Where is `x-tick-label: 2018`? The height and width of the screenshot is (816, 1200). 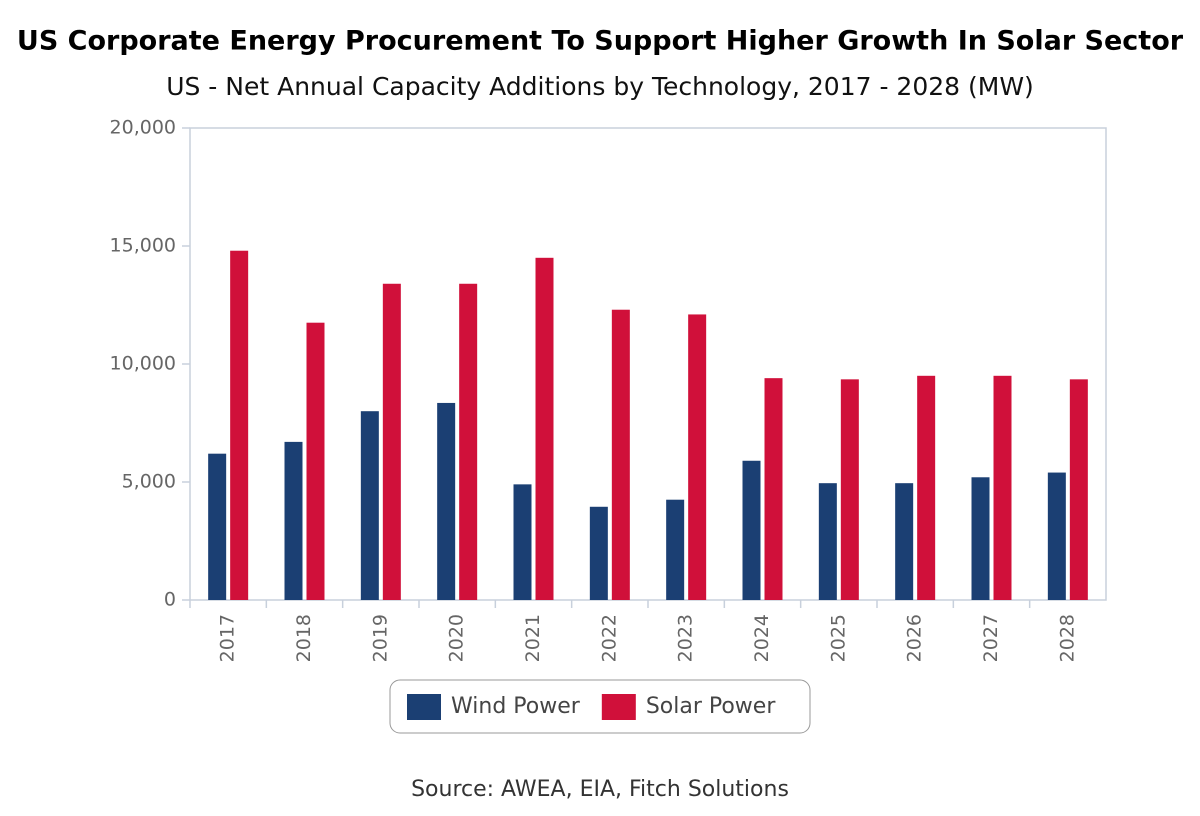 x-tick-label: 2018 is located at coordinates (304, 638).